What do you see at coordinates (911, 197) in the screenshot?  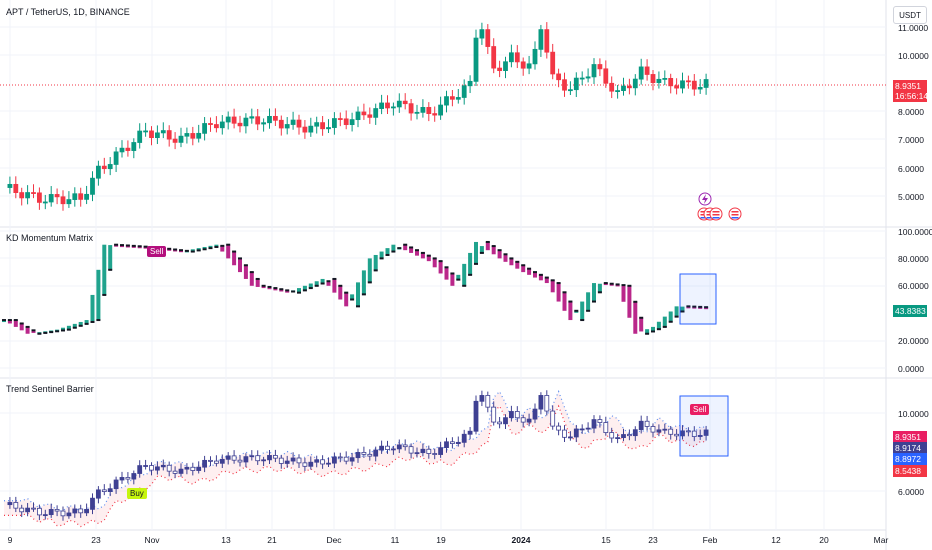 I see `y-tick: 5.0000` at bounding box center [911, 197].